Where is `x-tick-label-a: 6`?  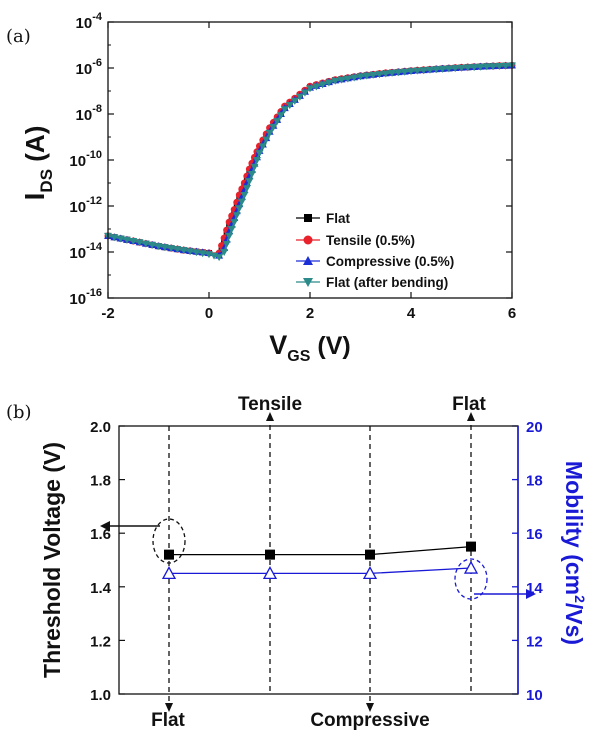 x-tick-label-a: 6 is located at coordinates (512, 313).